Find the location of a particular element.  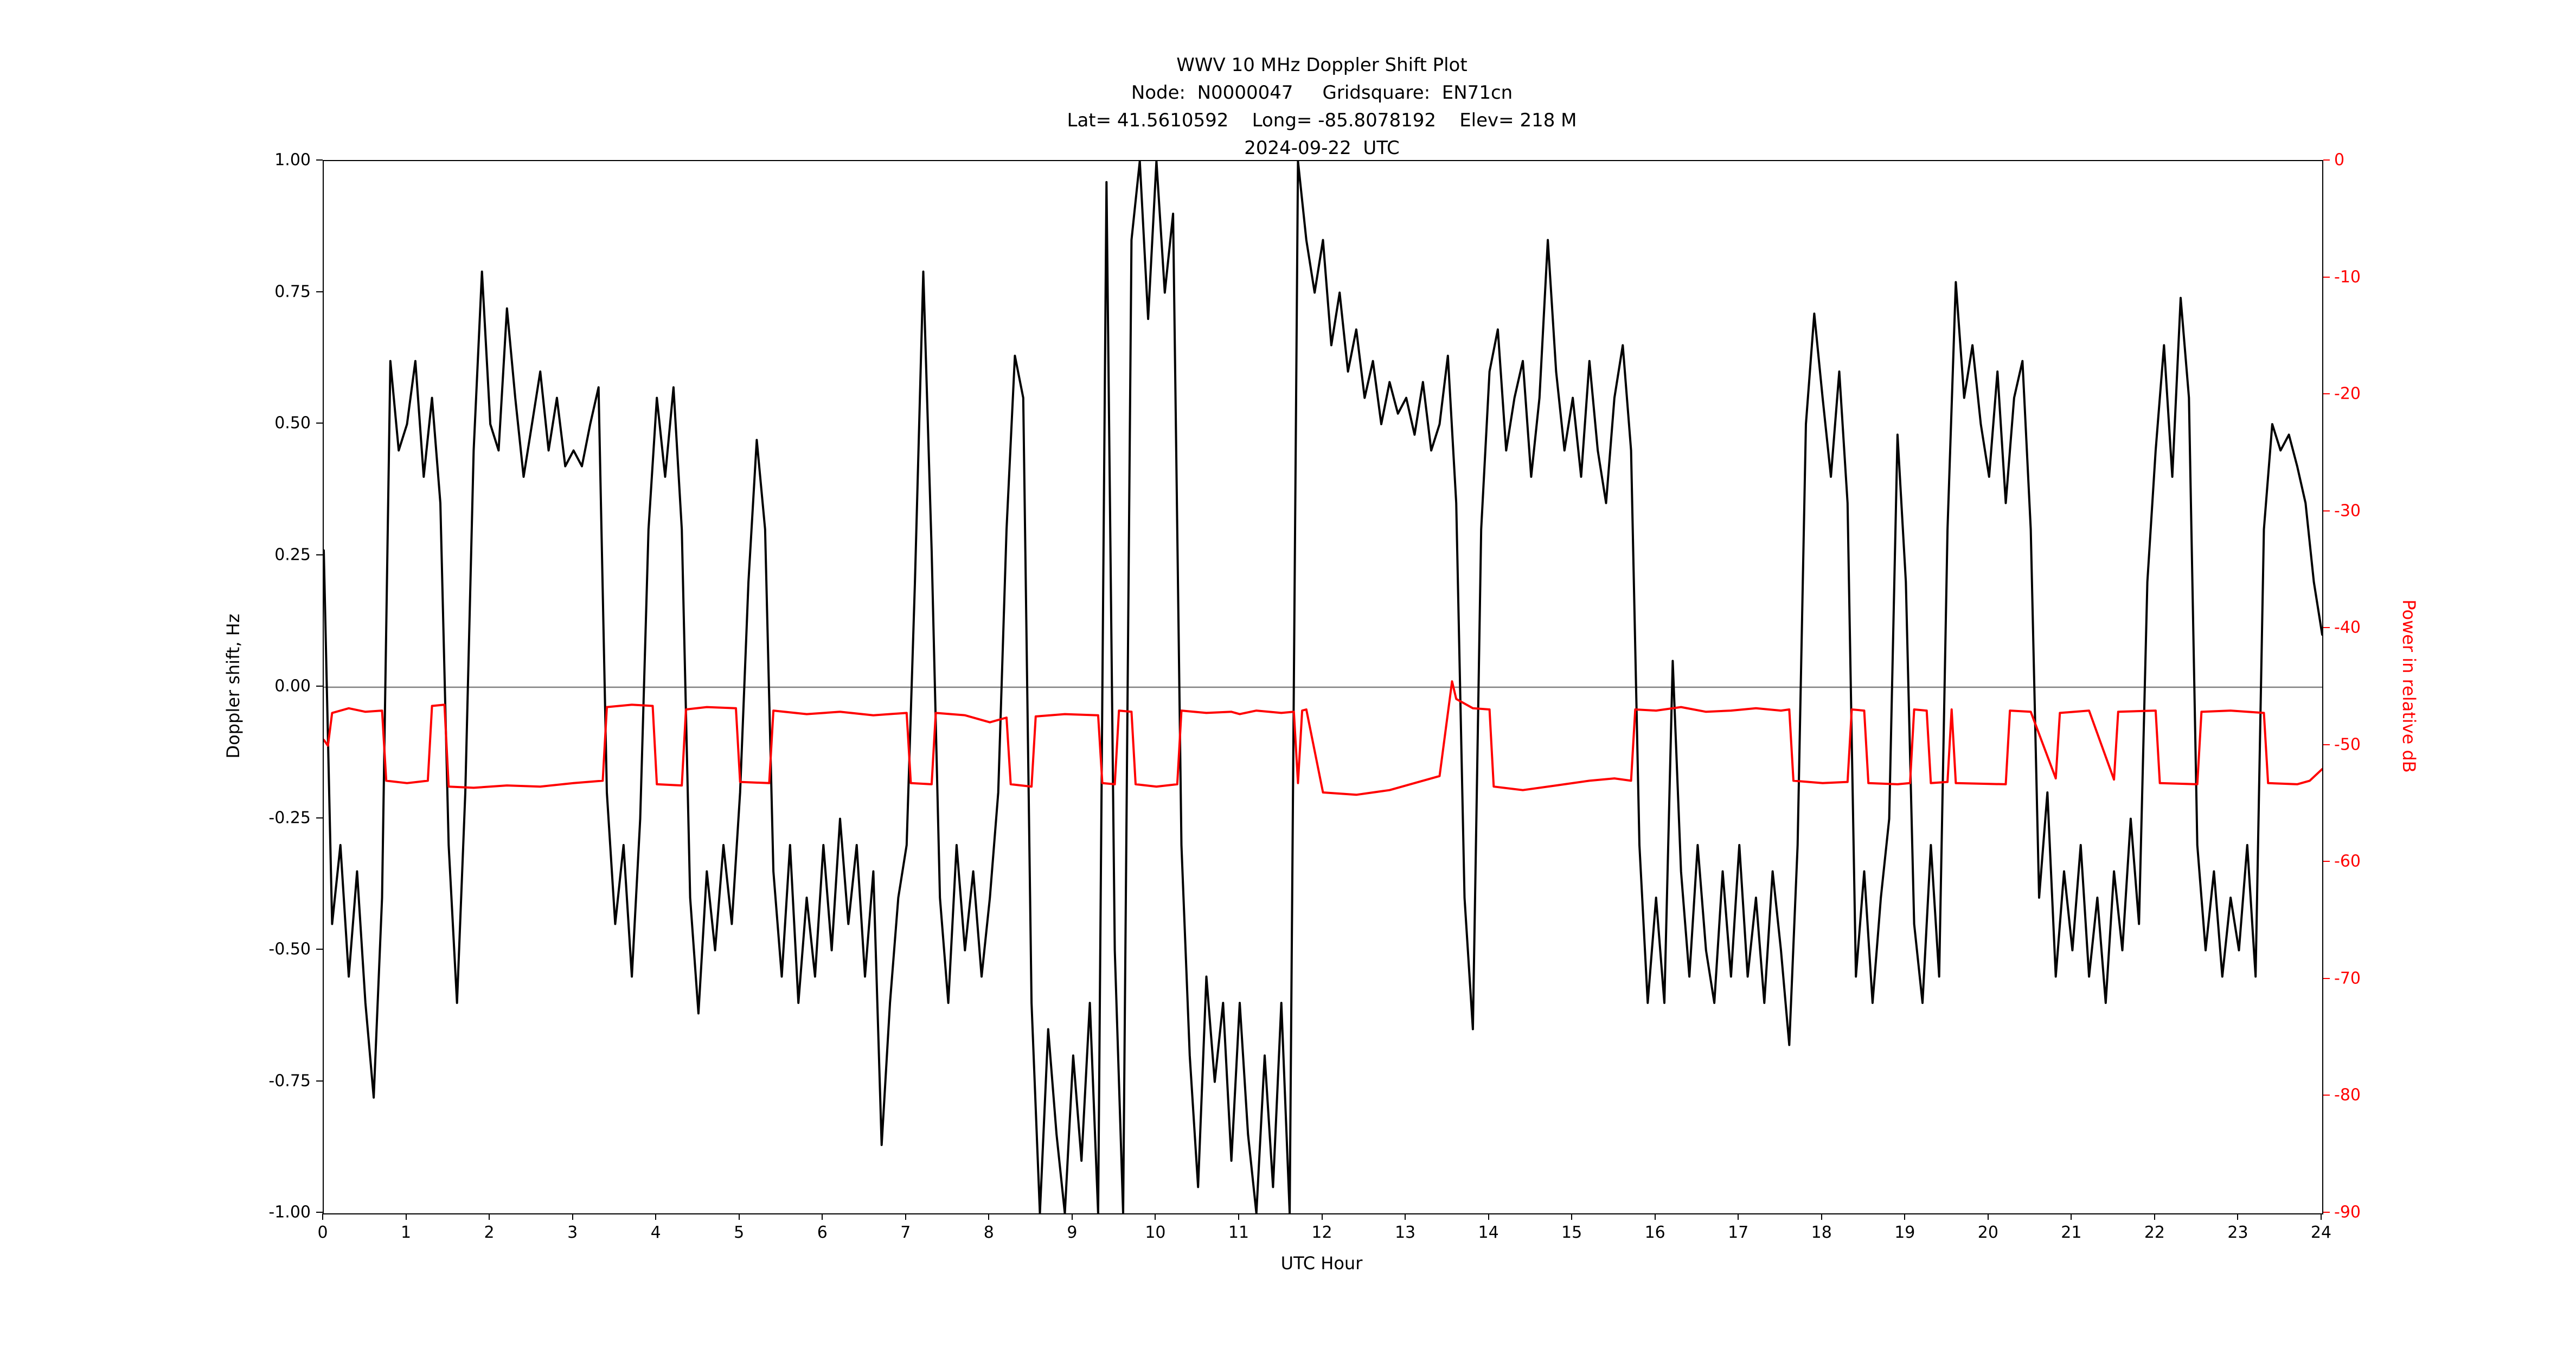

x-tick-label: 19 is located at coordinates (1904, 1232).